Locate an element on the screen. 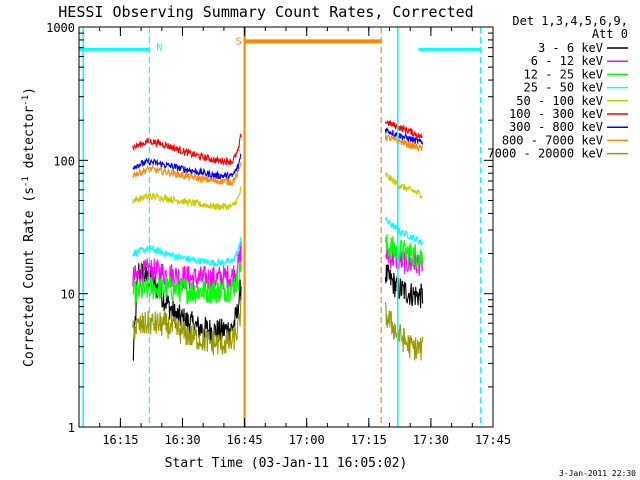 Image resolution: width=640 pixels, height=480 pixels. series-25-50-kev-line-a is located at coordinates (187, 251).